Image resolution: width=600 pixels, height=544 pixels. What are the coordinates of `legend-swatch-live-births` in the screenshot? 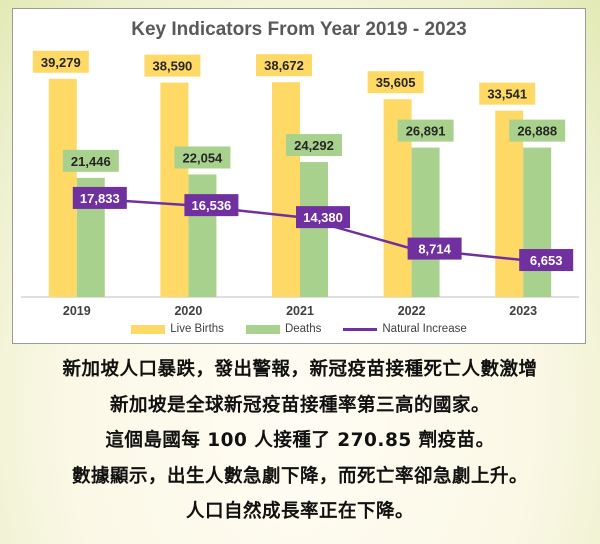 It's located at (148, 329).